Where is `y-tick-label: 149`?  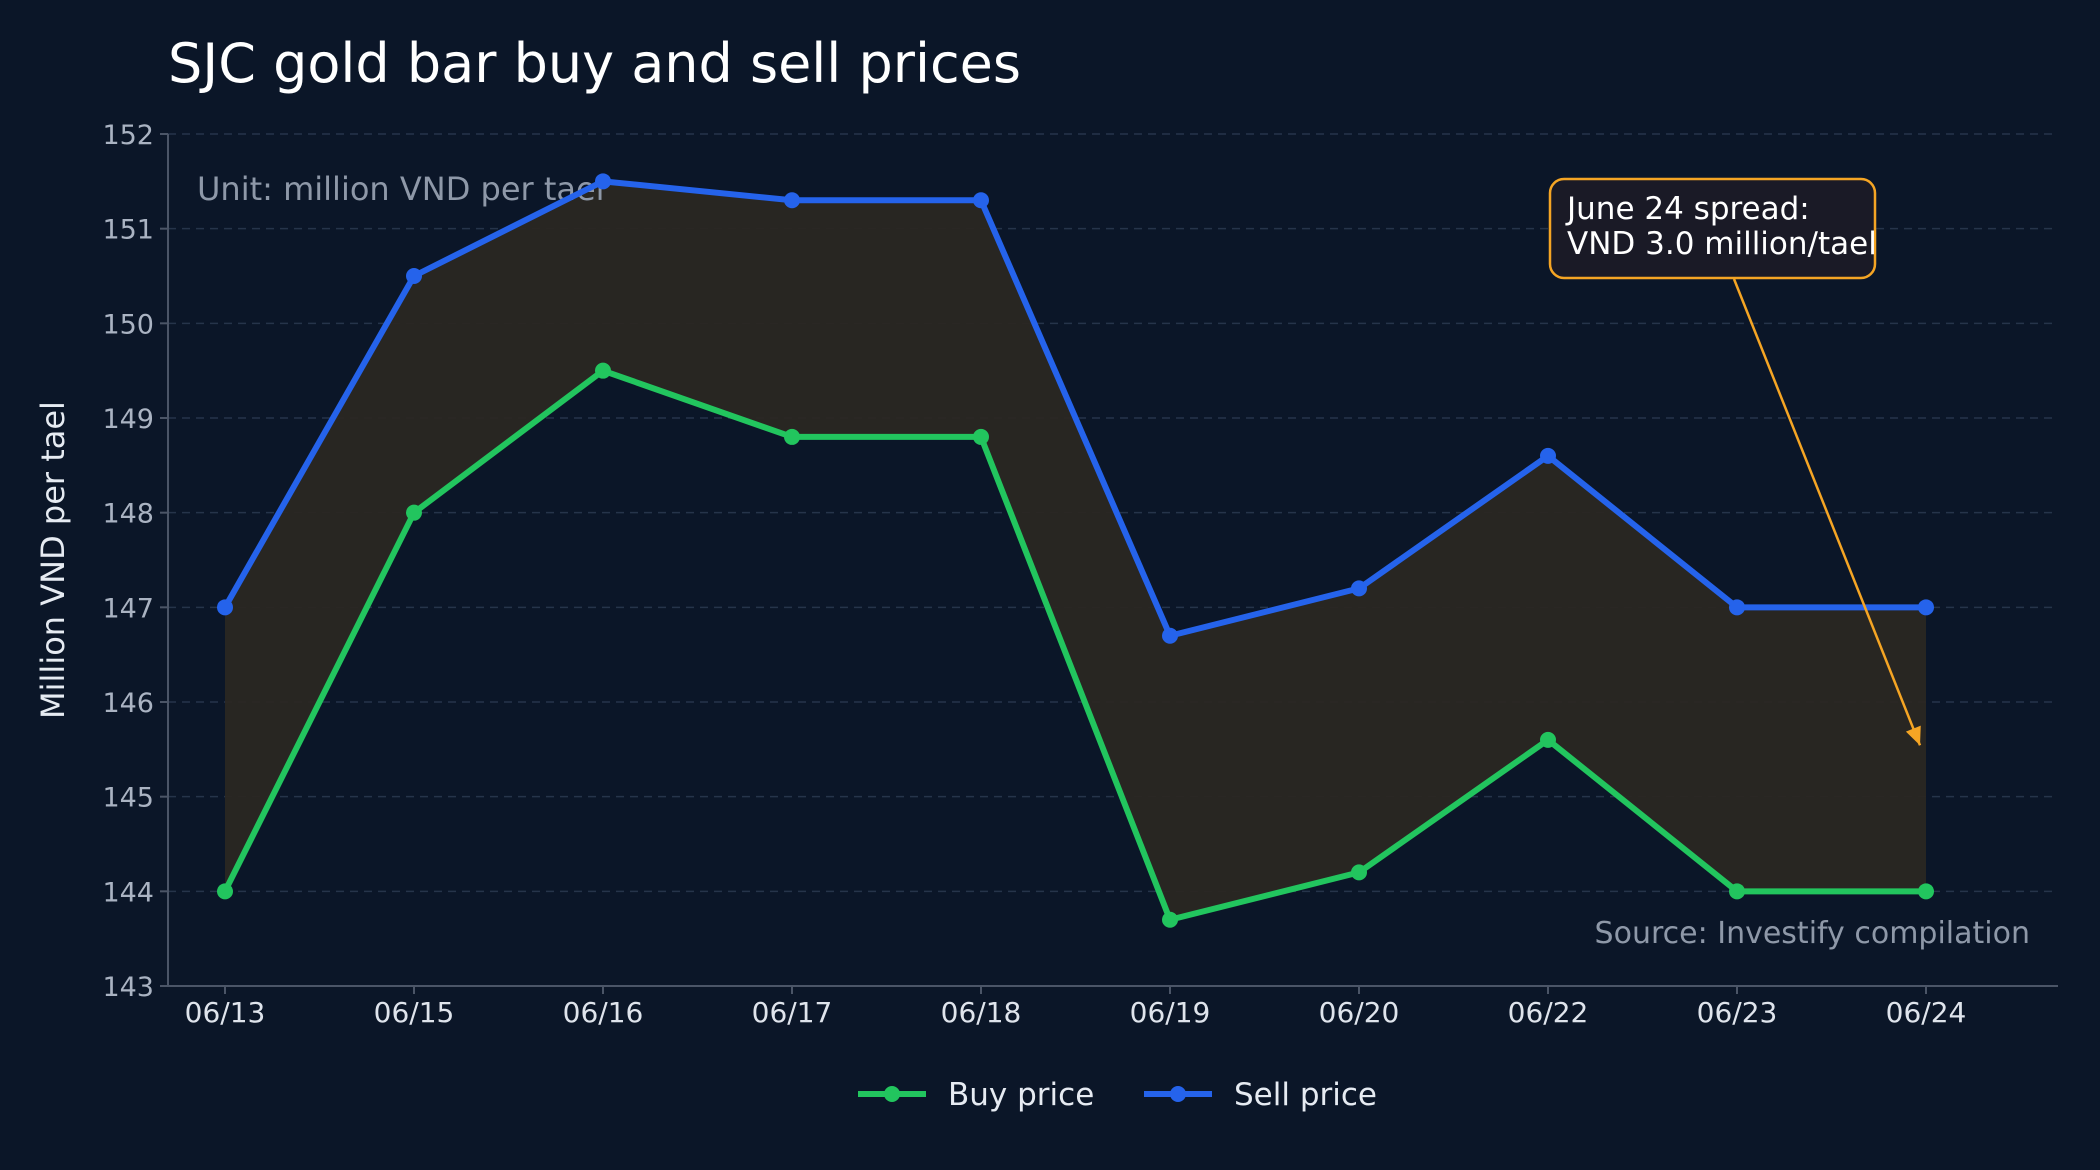
y-tick-label: 149 is located at coordinates (128, 419).